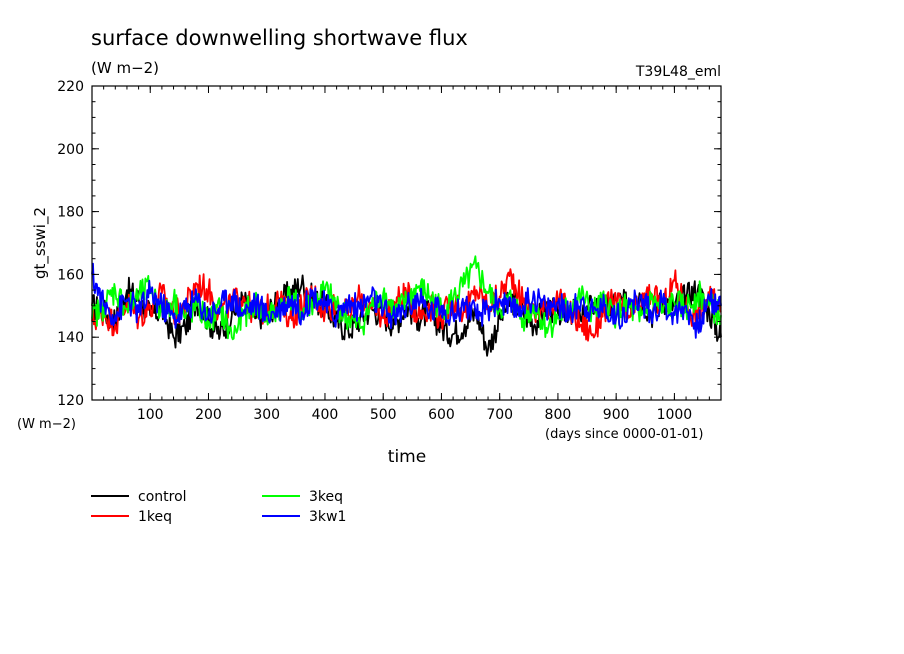  Describe the element at coordinates (616, 415) in the screenshot. I see `x-tick-label: 900` at that location.